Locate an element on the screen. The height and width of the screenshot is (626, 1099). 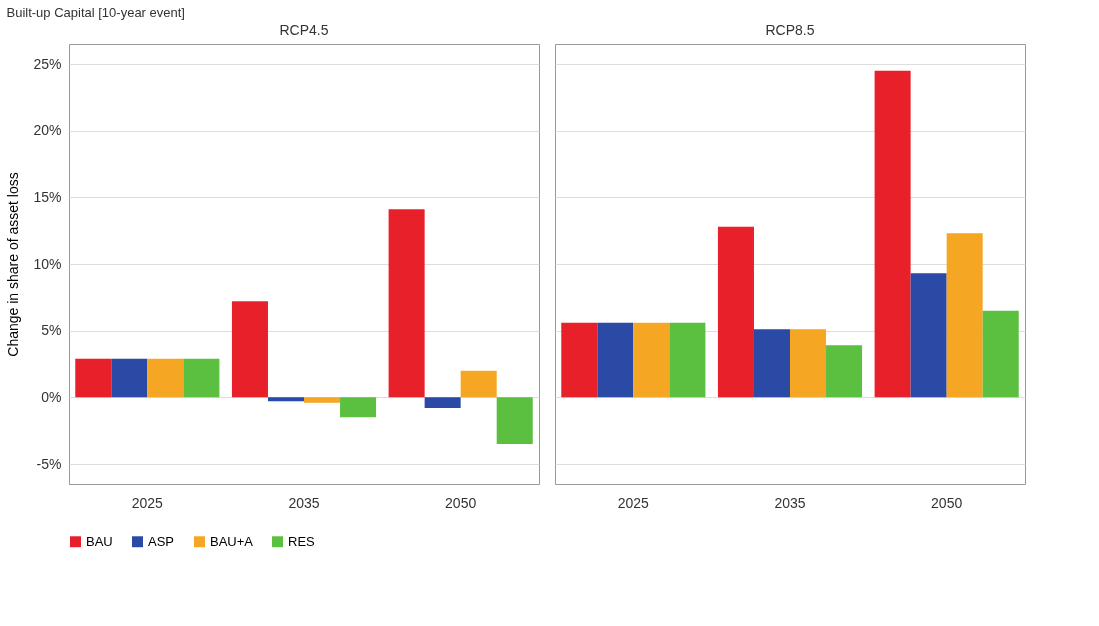
legend-label: BAU+A is located at coordinates (232, 541).